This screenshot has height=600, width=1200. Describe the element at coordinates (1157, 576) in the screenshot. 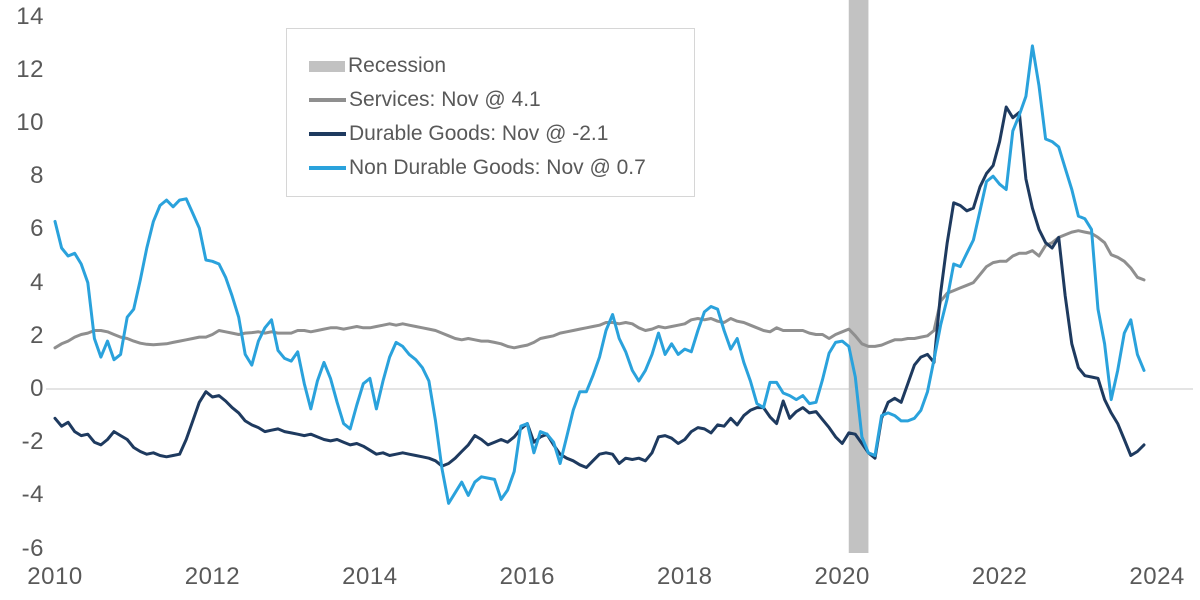

I see `x-tick-label: 2024` at that location.